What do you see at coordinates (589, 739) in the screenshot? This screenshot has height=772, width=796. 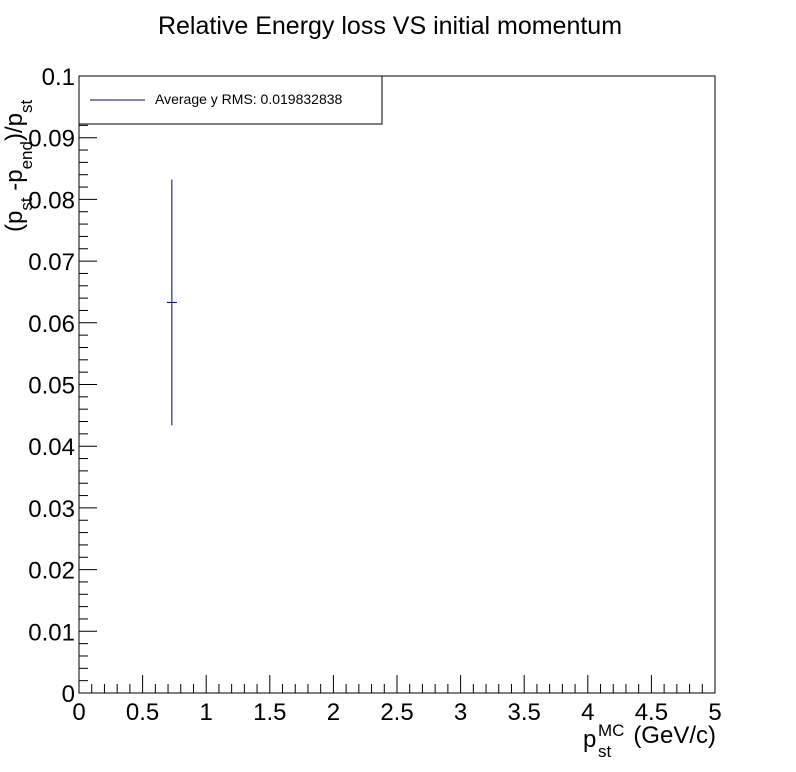 I see `x-axis-label-base: p` at bounding box center [589, 739].